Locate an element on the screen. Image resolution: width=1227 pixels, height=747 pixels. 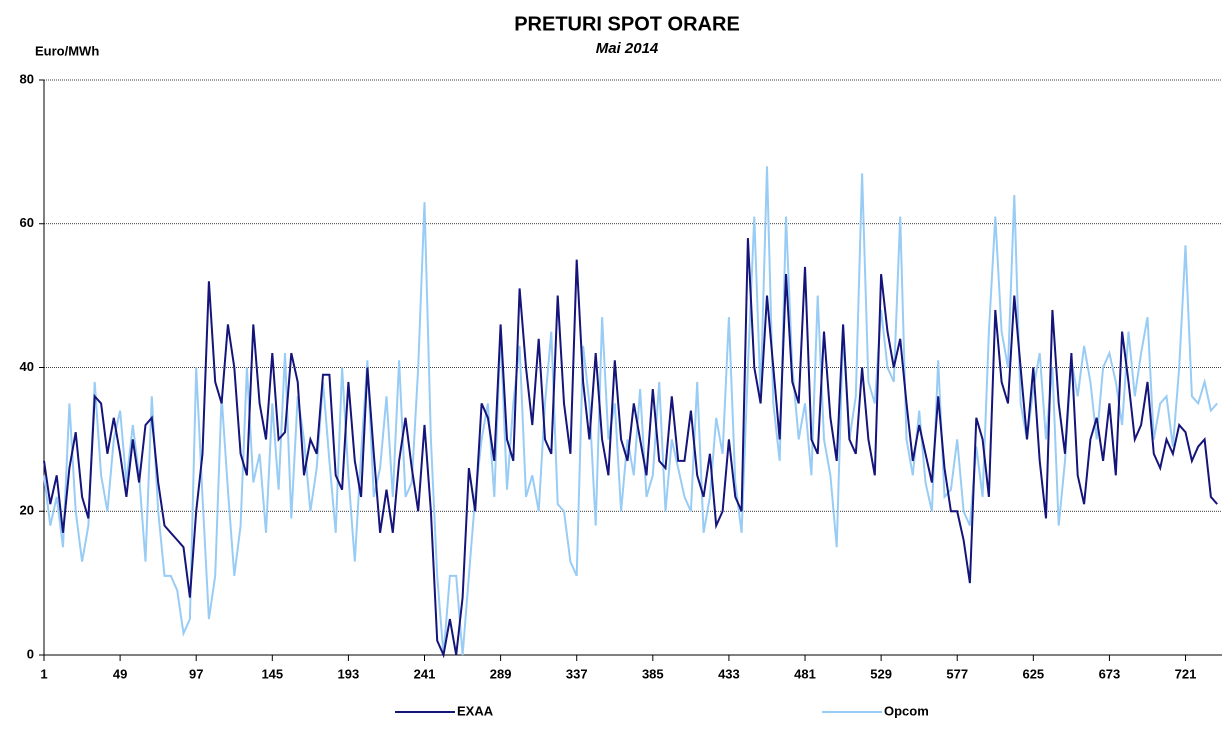
x-tick-label: 625 is located at coordinates (1033, 673).